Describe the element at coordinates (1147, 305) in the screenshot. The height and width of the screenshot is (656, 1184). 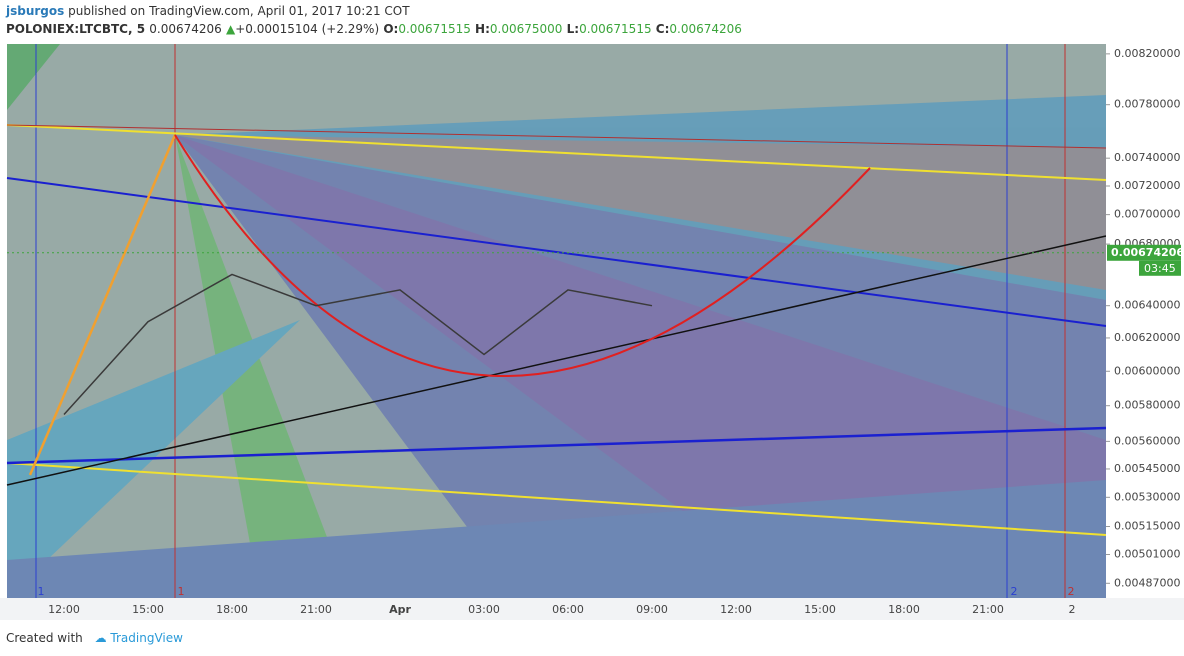
I see `y-tick-label: 0.00640000` at that location.